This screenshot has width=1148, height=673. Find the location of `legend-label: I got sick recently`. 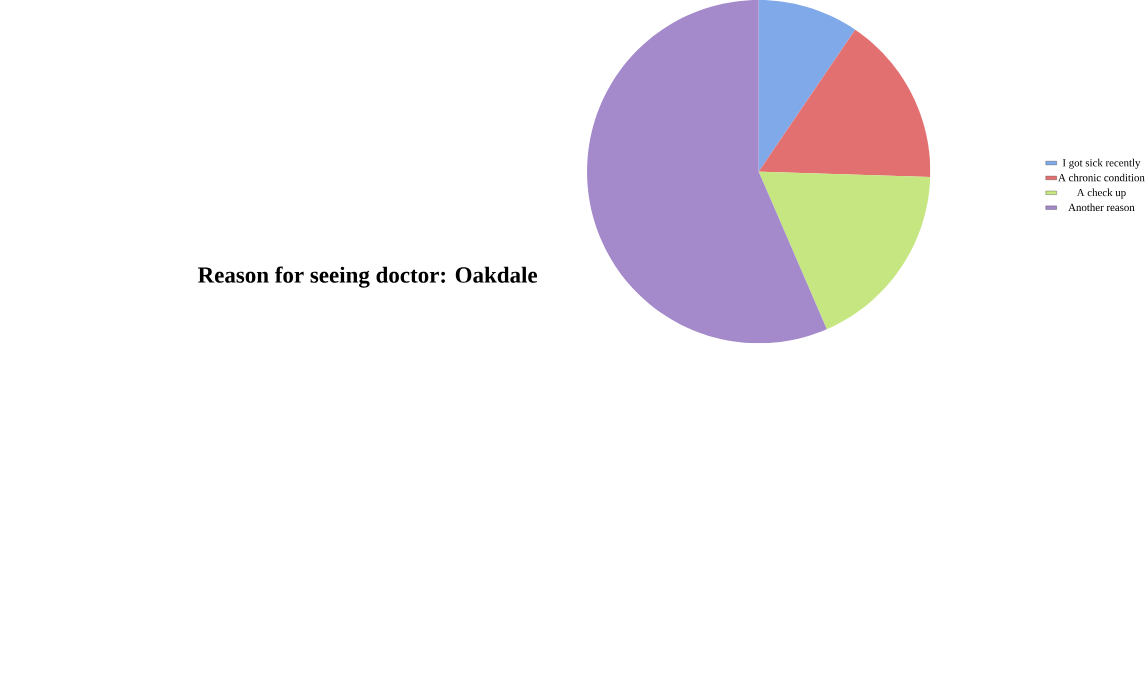

legend-label: I got sick recently is located at coordinates (1101, 163).